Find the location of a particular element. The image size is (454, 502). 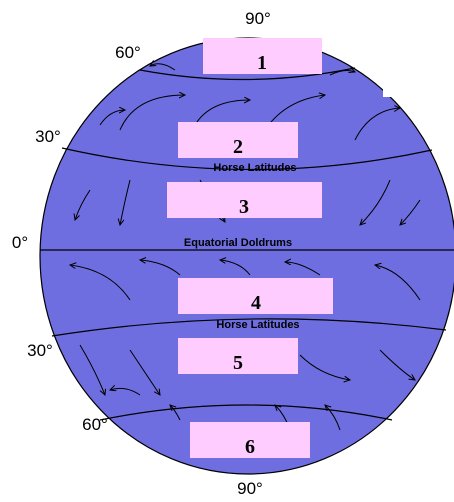

latitude-label: 0° is located at coordinates (20, 242).